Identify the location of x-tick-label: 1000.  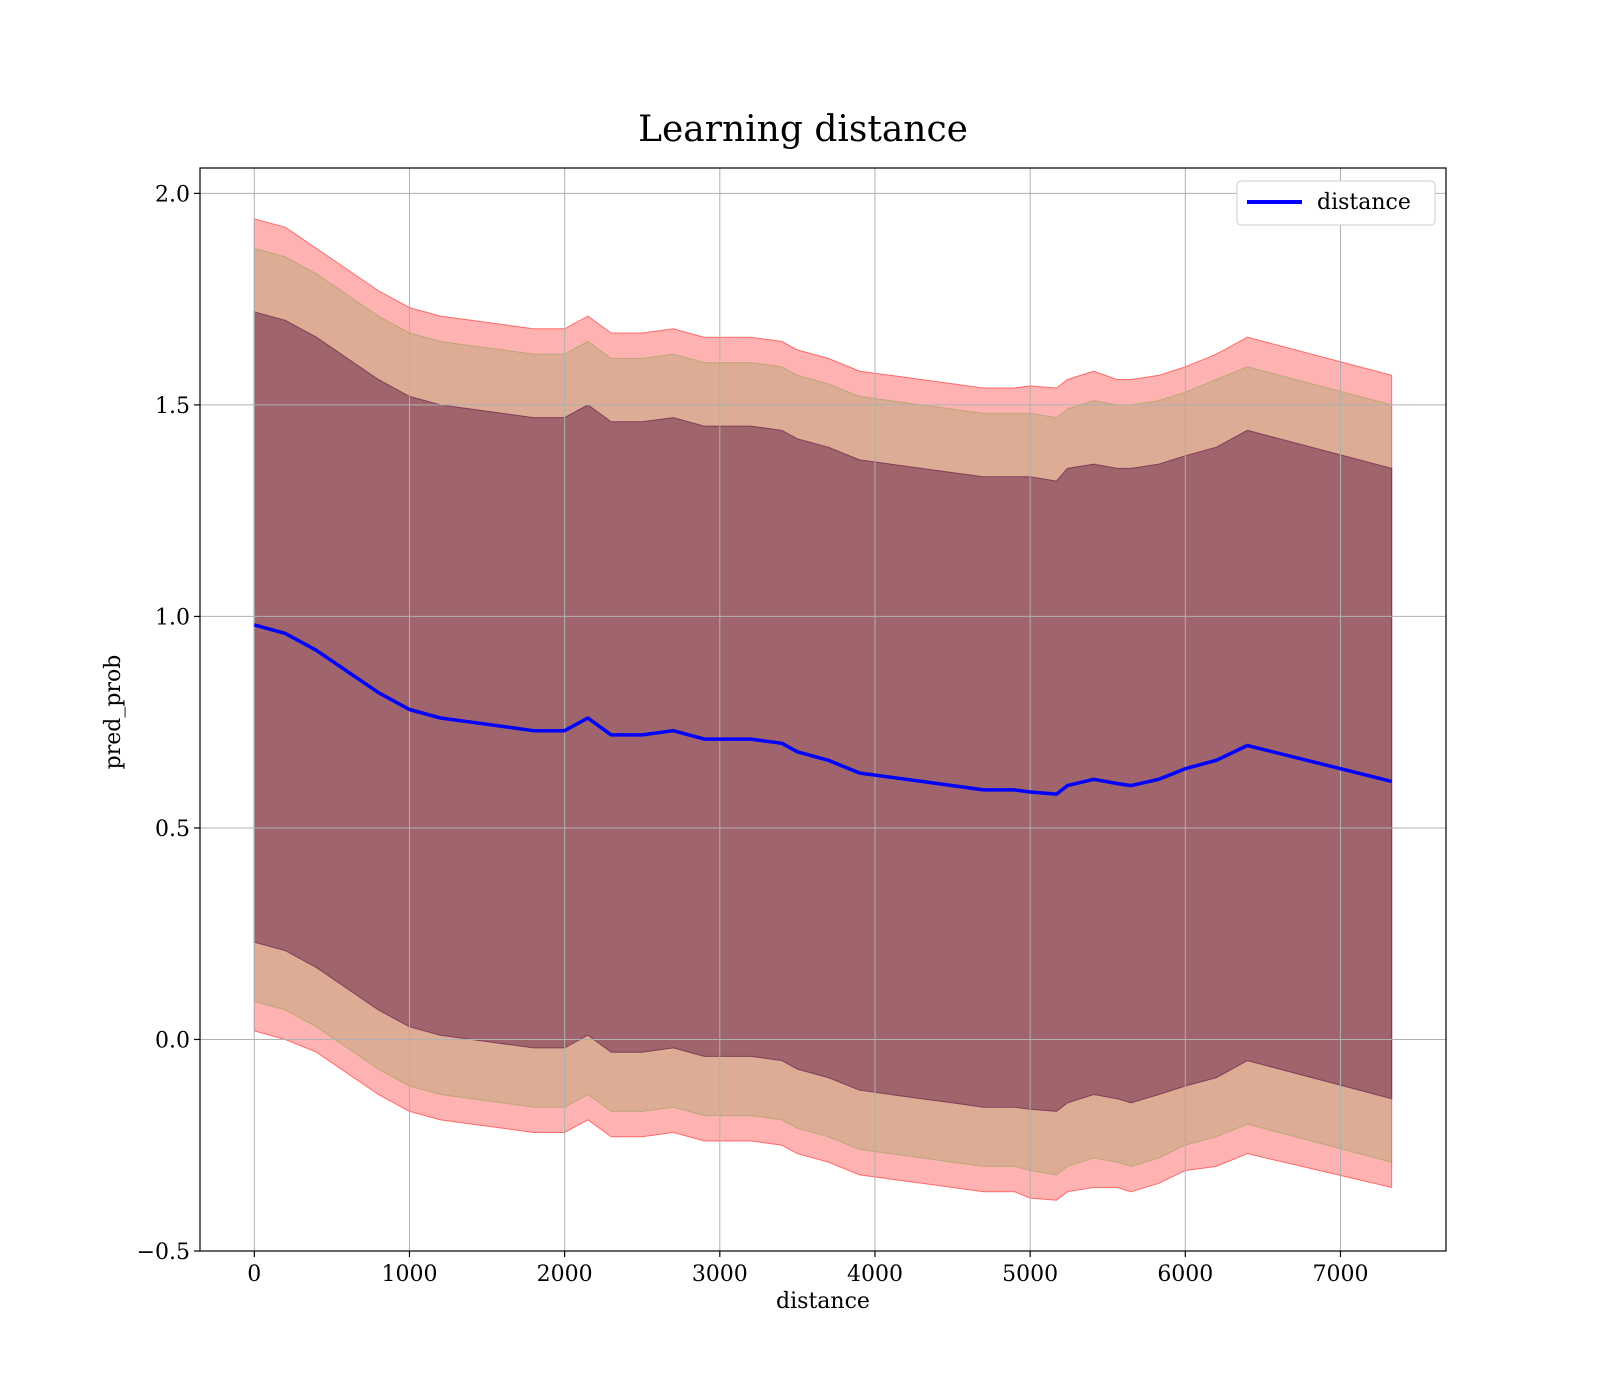
(409, 1274).